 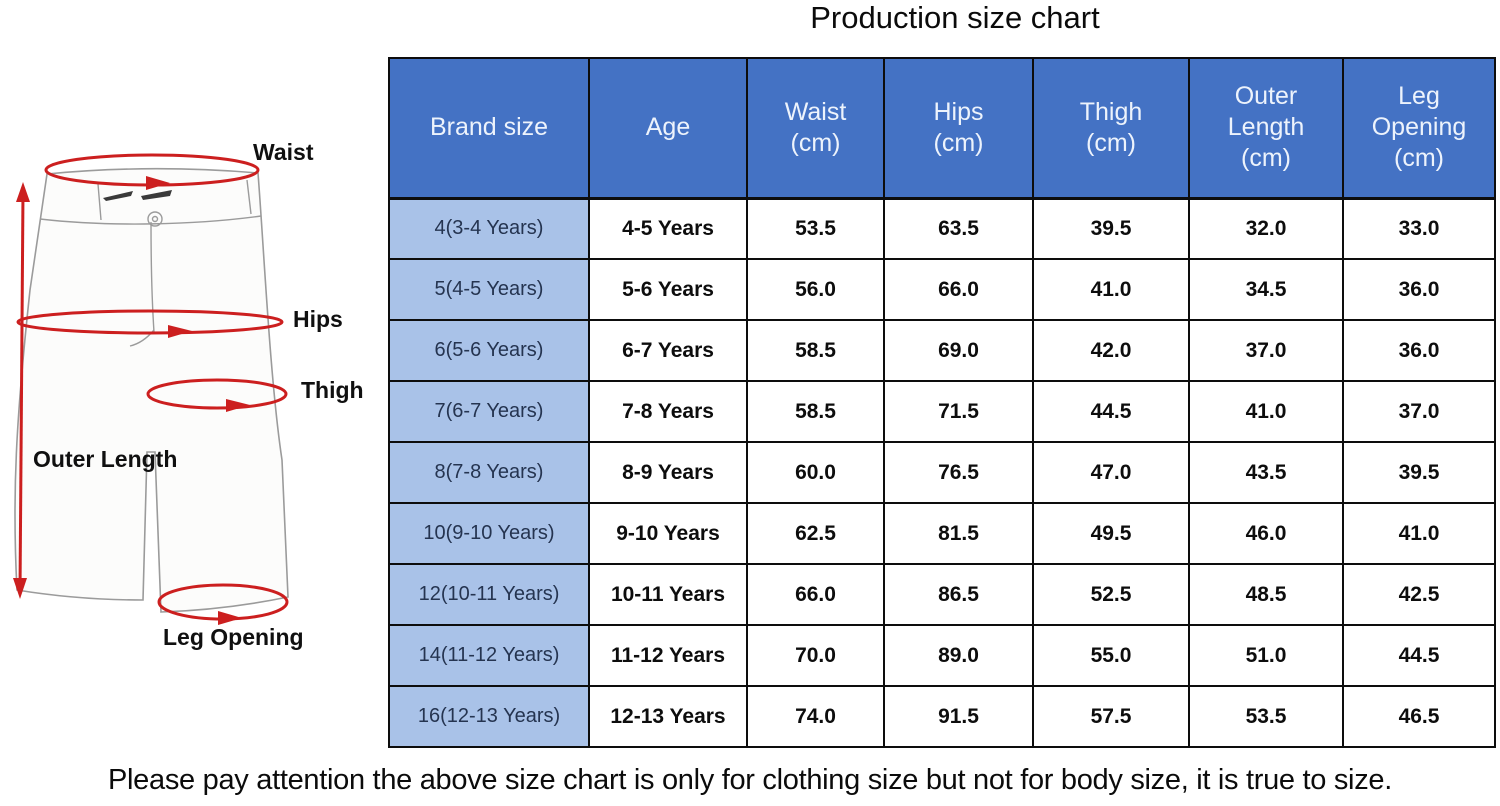 I want to click on brand-size-cell: 5(4-5 Years), so click(x=489, y=289).